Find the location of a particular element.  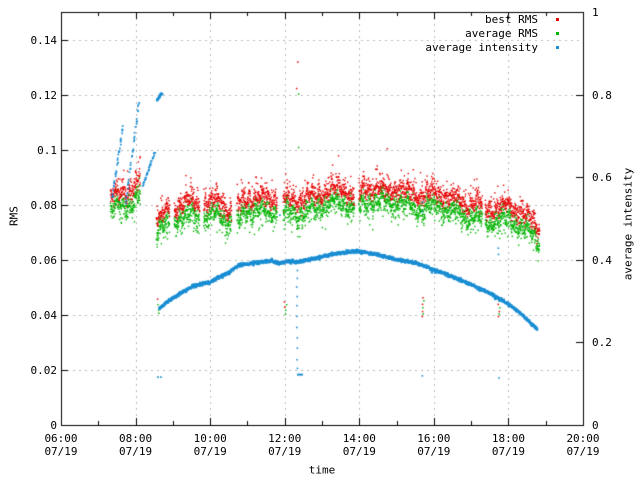

legend-label-average_rms: average RMS is located at coordinates (501, 33).